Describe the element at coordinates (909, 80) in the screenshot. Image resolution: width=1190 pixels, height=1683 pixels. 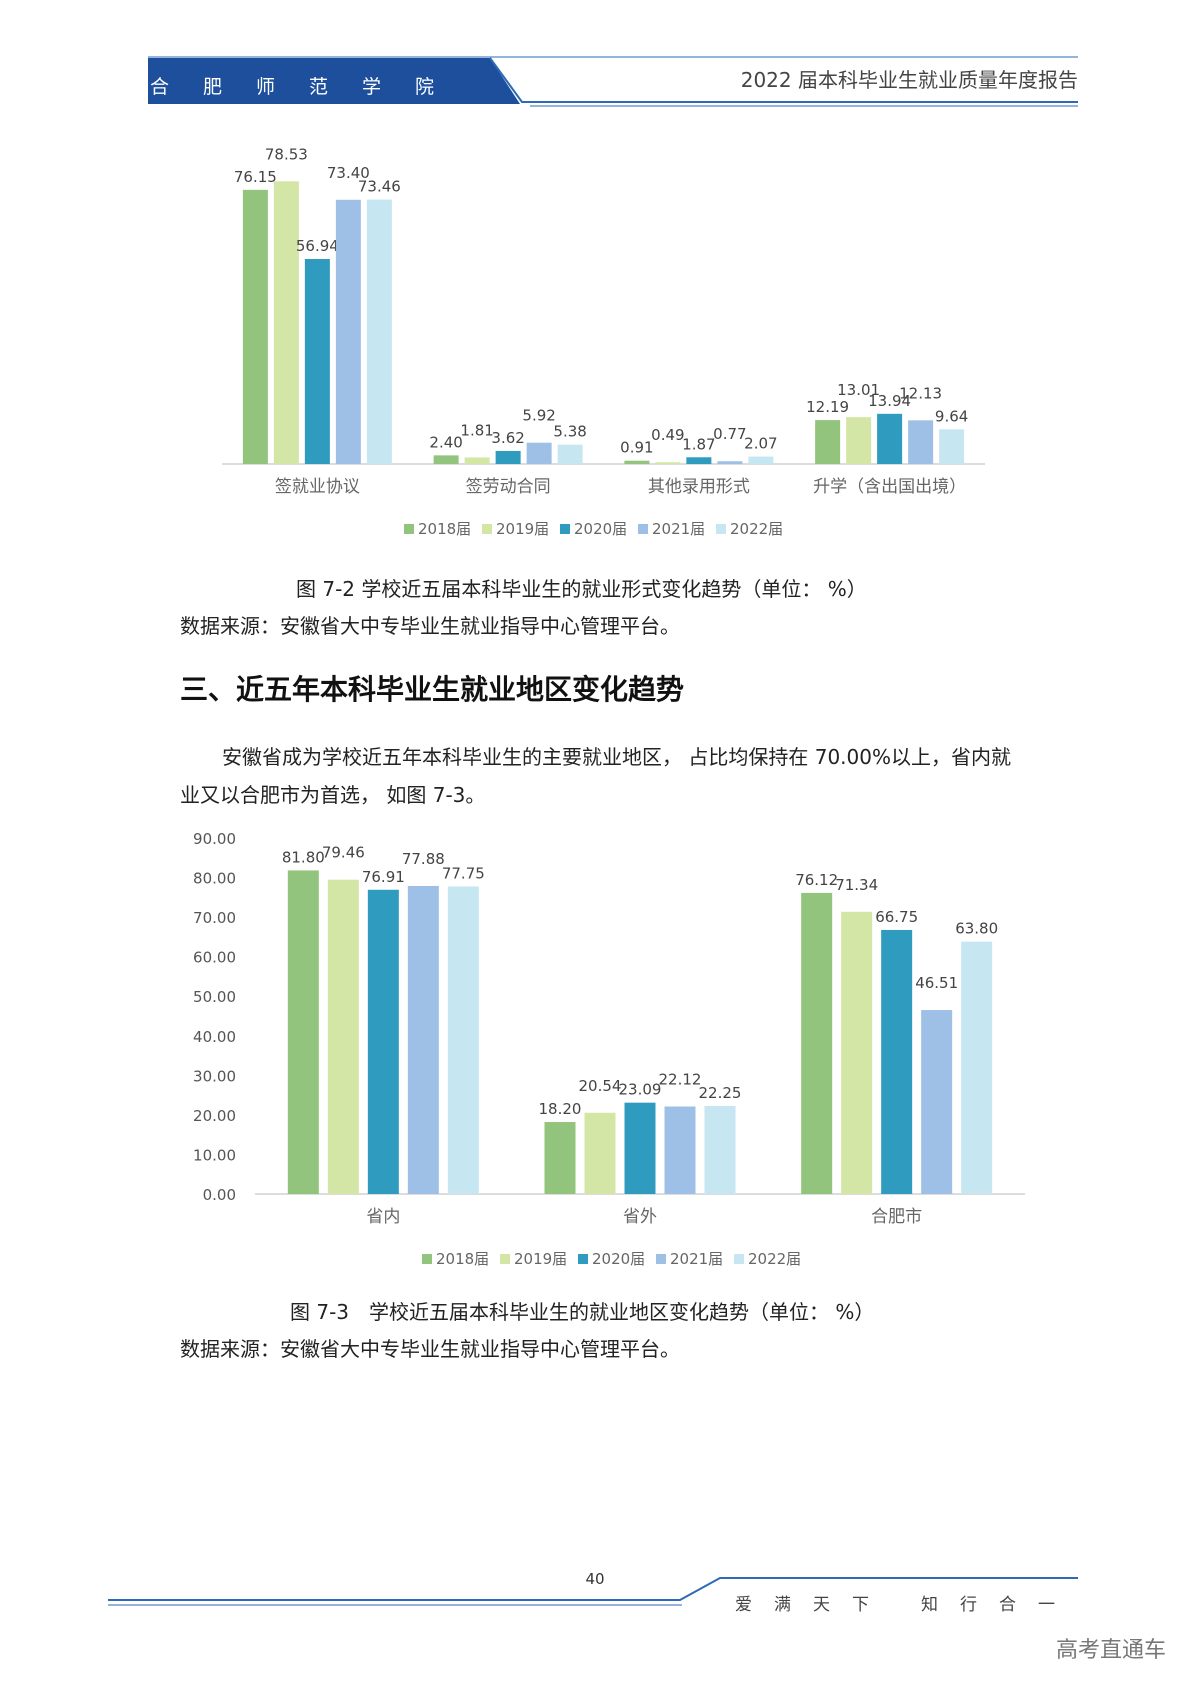
I see `report-title: 2022 届本科毕业生就业质量年度报告` at that location.